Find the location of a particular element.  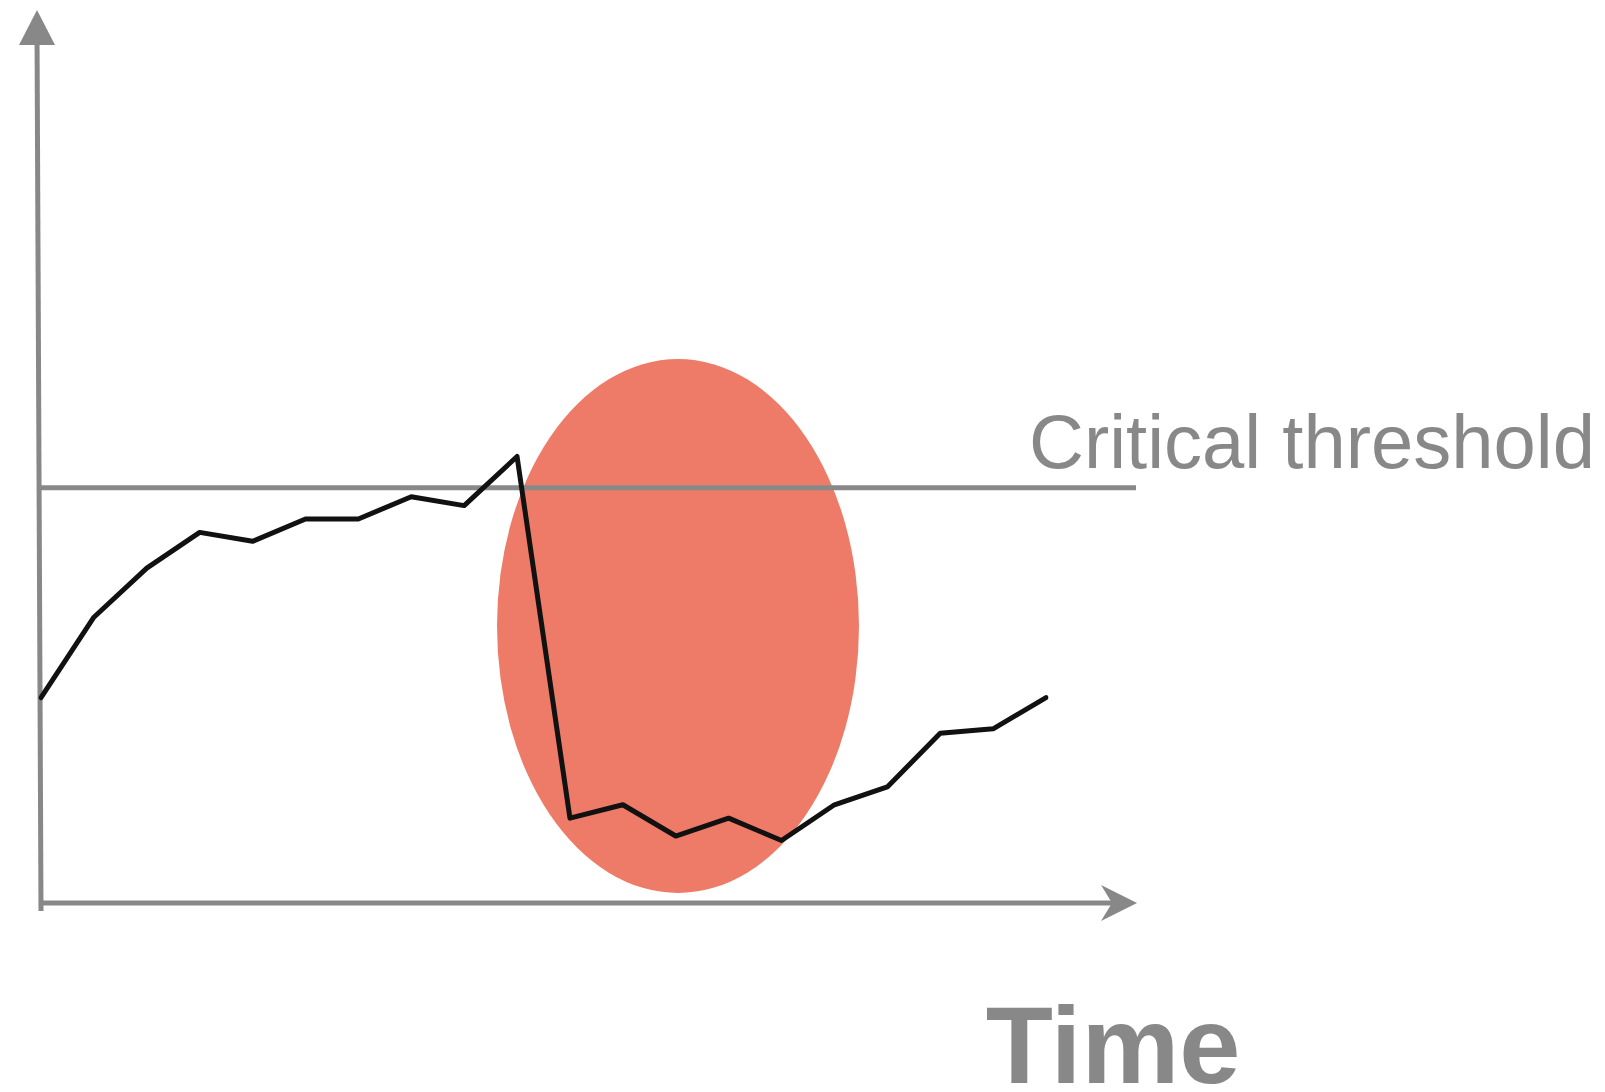

x-axis-title: Time is located at coordinates (1113, 1037).